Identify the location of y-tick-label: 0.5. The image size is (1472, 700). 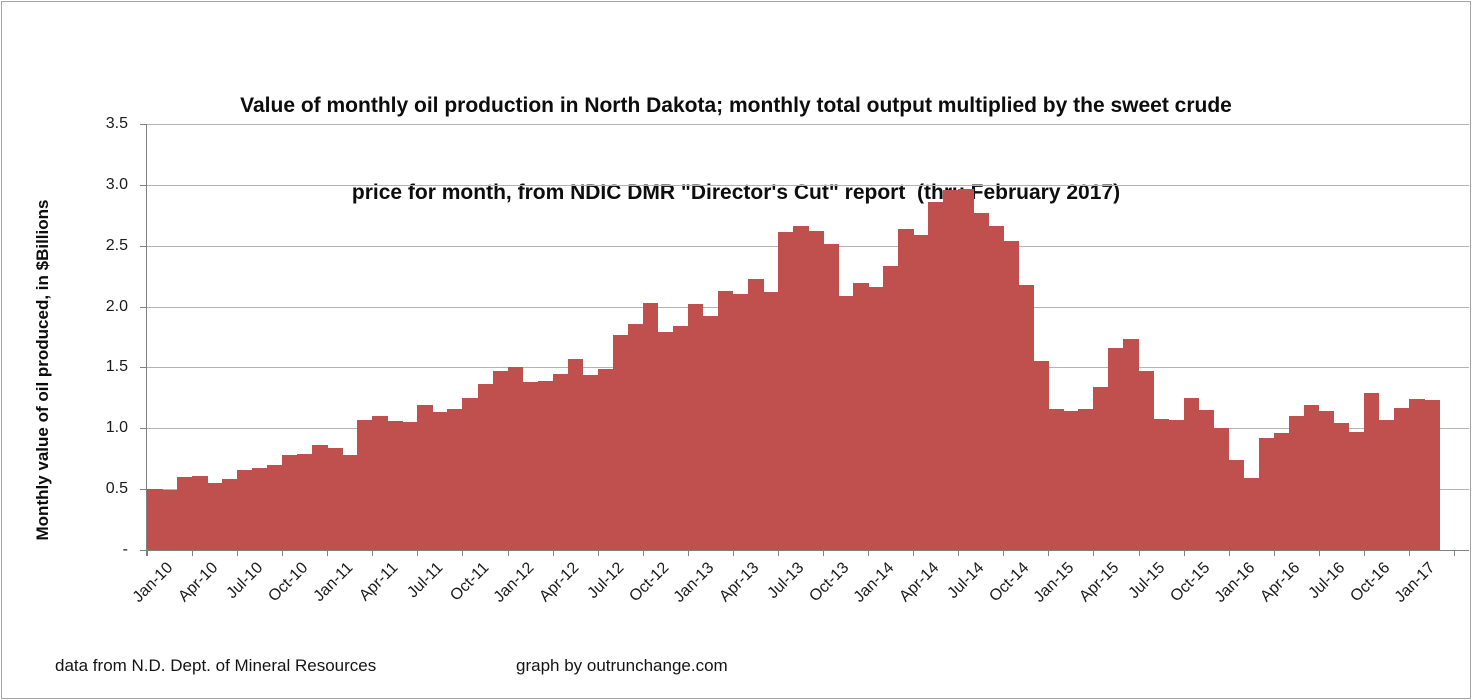
(116, 489).